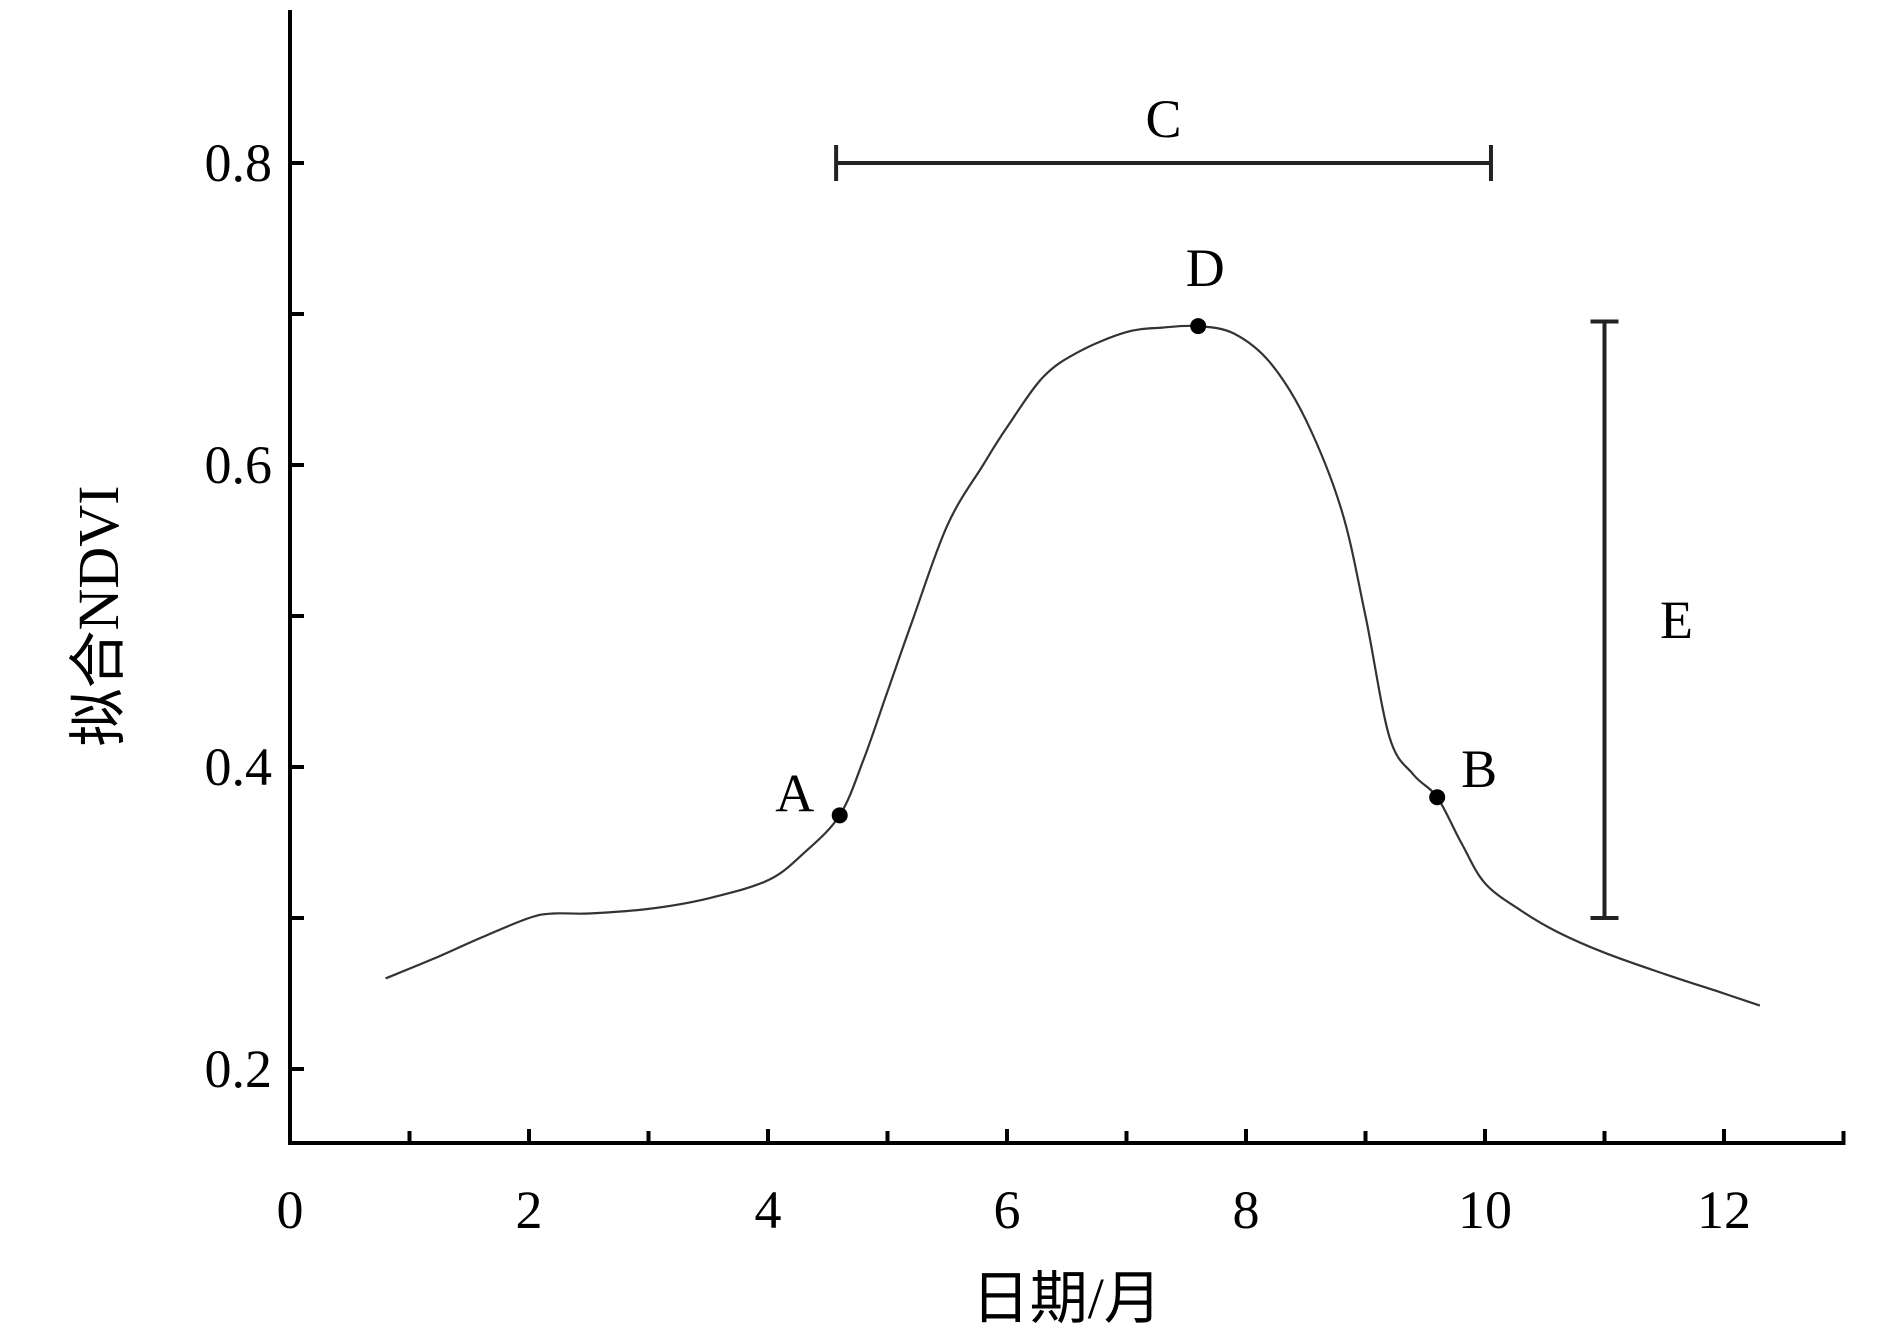 The height and width of the screenshot is (1333, 1890). What do you see at coordinates (1067, 1298) in the screenshot?
I see `x-axis-title: 日期/月` at bounding box center [1067, 1298].